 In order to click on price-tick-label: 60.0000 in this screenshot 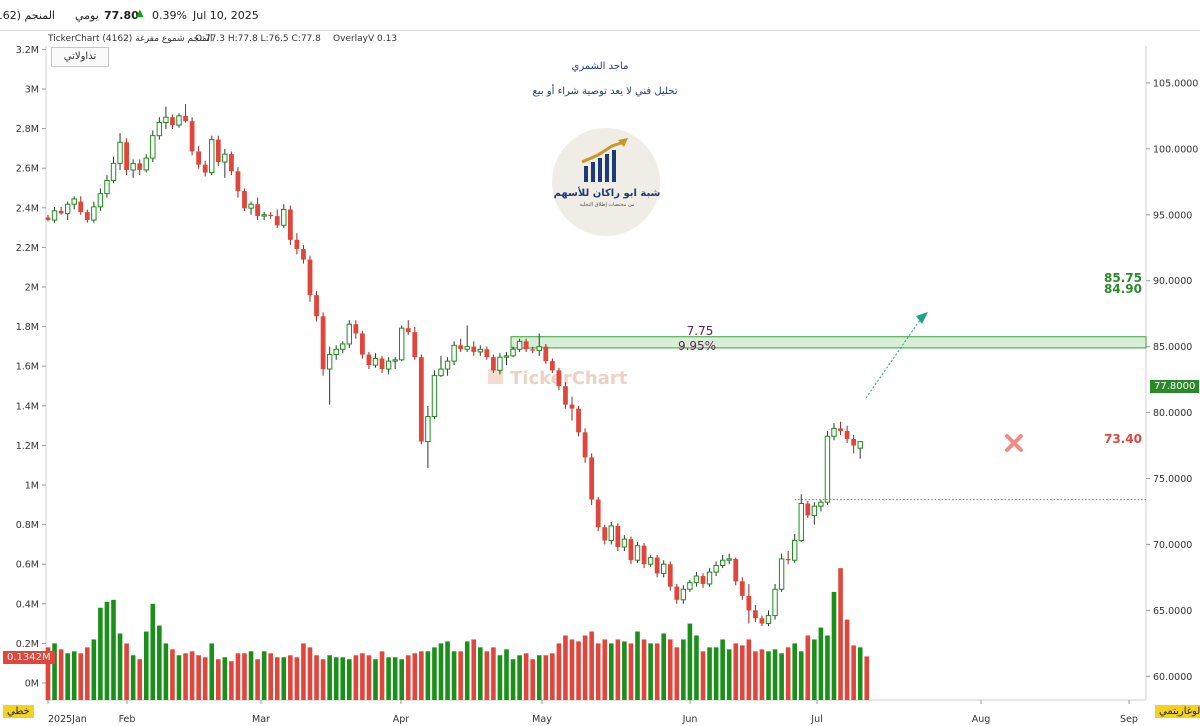, I will do `click(1172, 677)`.